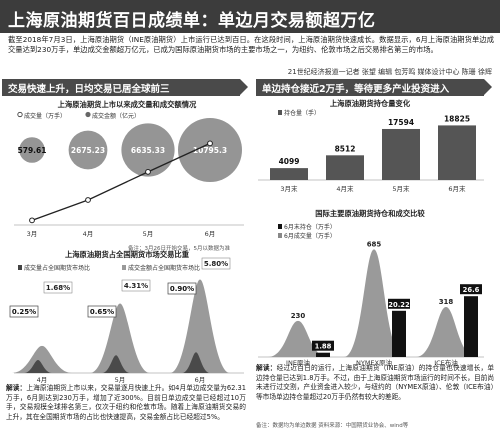  Describe the element at coordinates (310, 236) in the screenshot. I see `intl-legend-vol: 6月成交量（万手）` at that location.